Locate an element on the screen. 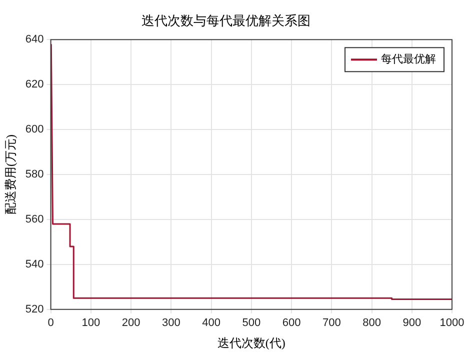 The height and width of the screenshot is (355, 474). x-tick-label: 100 is located at coordinates (91, 323).